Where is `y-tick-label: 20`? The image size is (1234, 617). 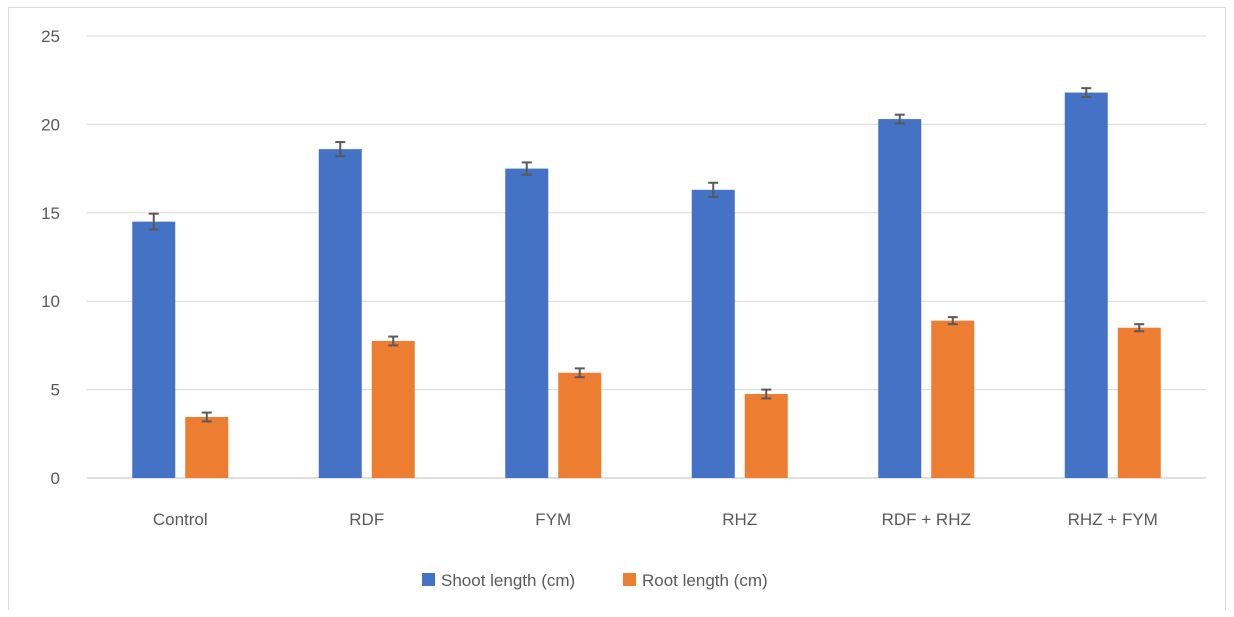 y-tick-label: 20 is located at coordinates (50, 124).